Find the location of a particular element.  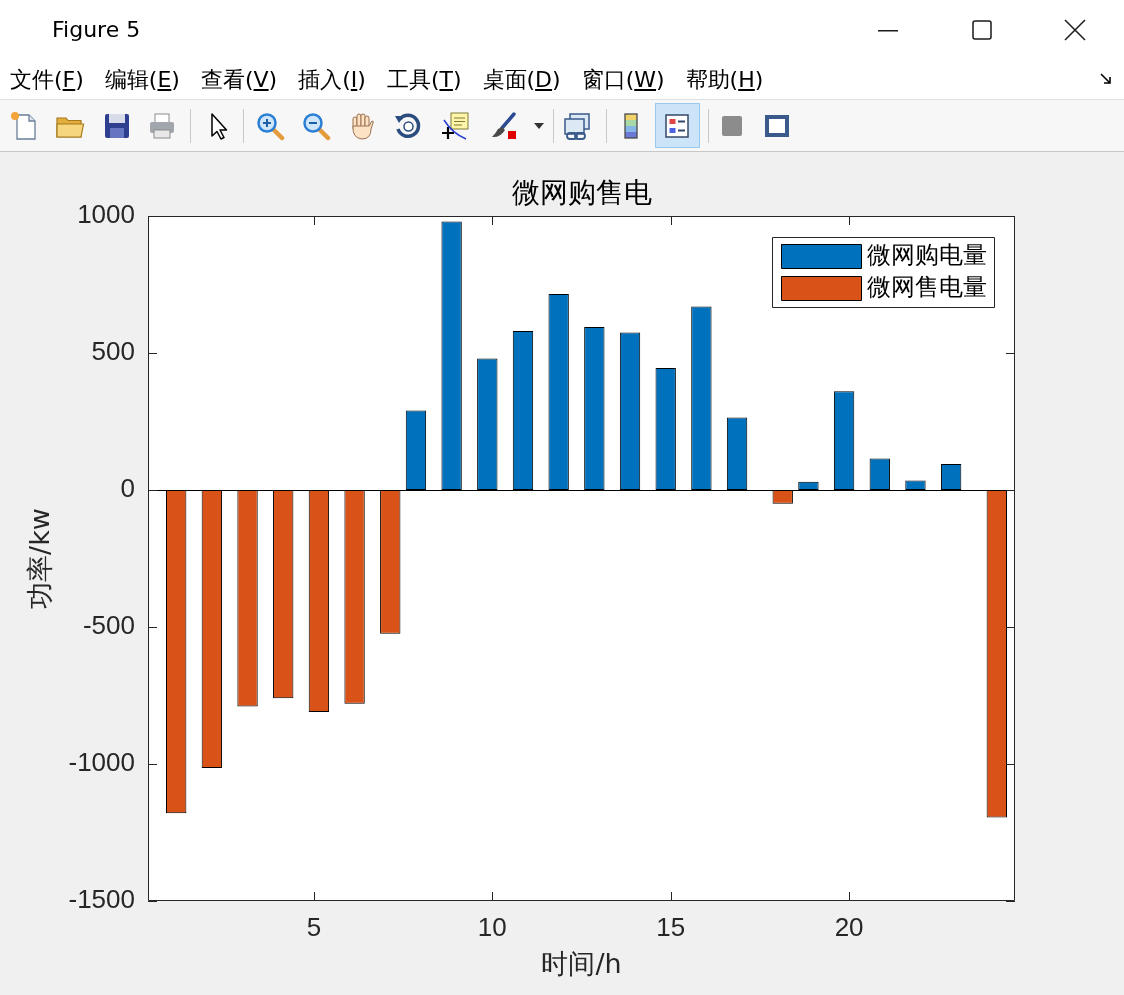

x-axis-title: 时间/h is located at coordinates (581, 964).